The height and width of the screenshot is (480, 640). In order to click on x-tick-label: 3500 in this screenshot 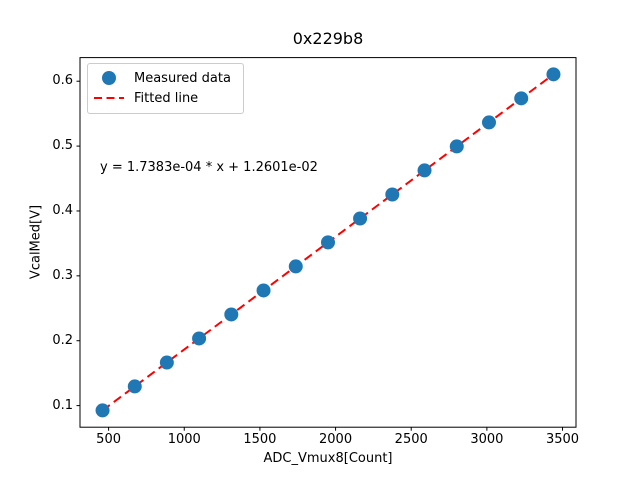, I will do `click(562, 439)`.